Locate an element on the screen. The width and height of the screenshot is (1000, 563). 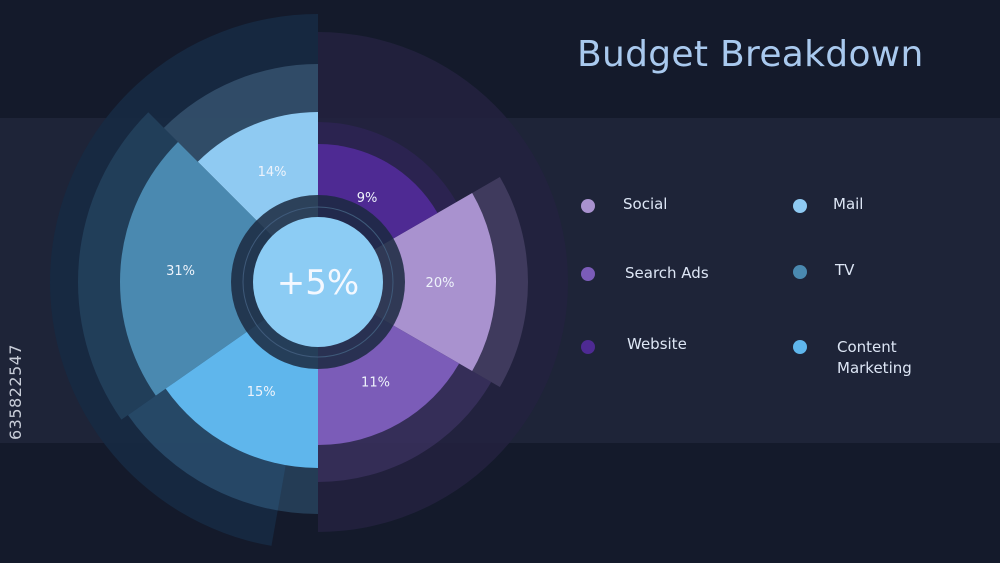
chart-title: Budget Breakdown is located at coordinates (750, 54).